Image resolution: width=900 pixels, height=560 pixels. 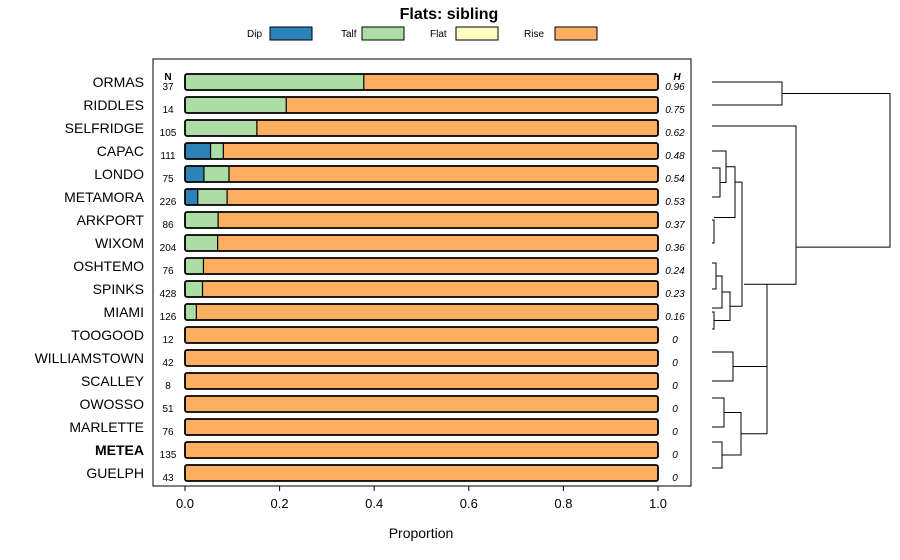 What do you see at coordinates (438, 34) in the screenshot?
I see `legend-label-flat: Flat` at bounding box center [438, 34].